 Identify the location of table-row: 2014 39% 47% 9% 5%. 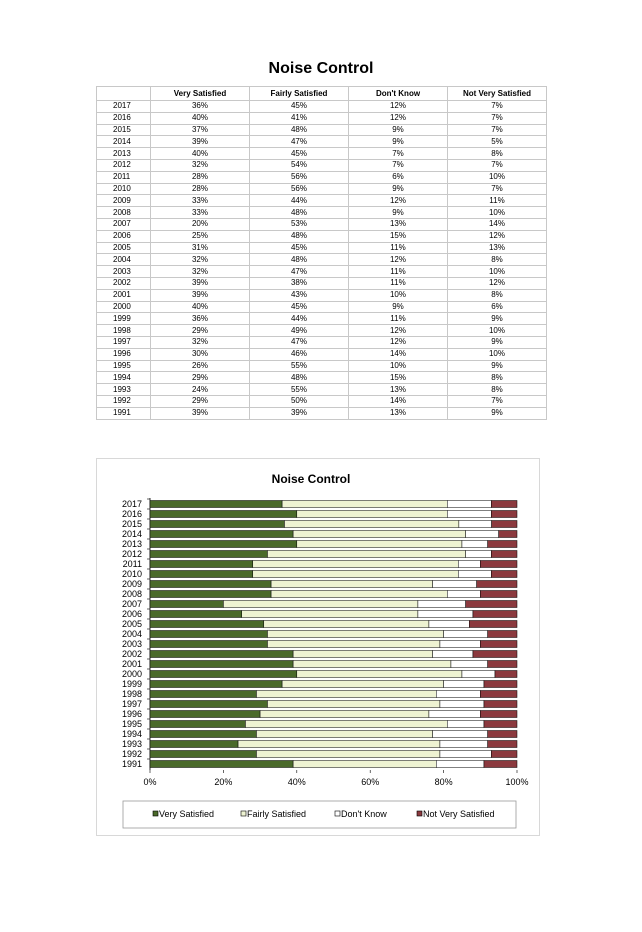
(321, 142).